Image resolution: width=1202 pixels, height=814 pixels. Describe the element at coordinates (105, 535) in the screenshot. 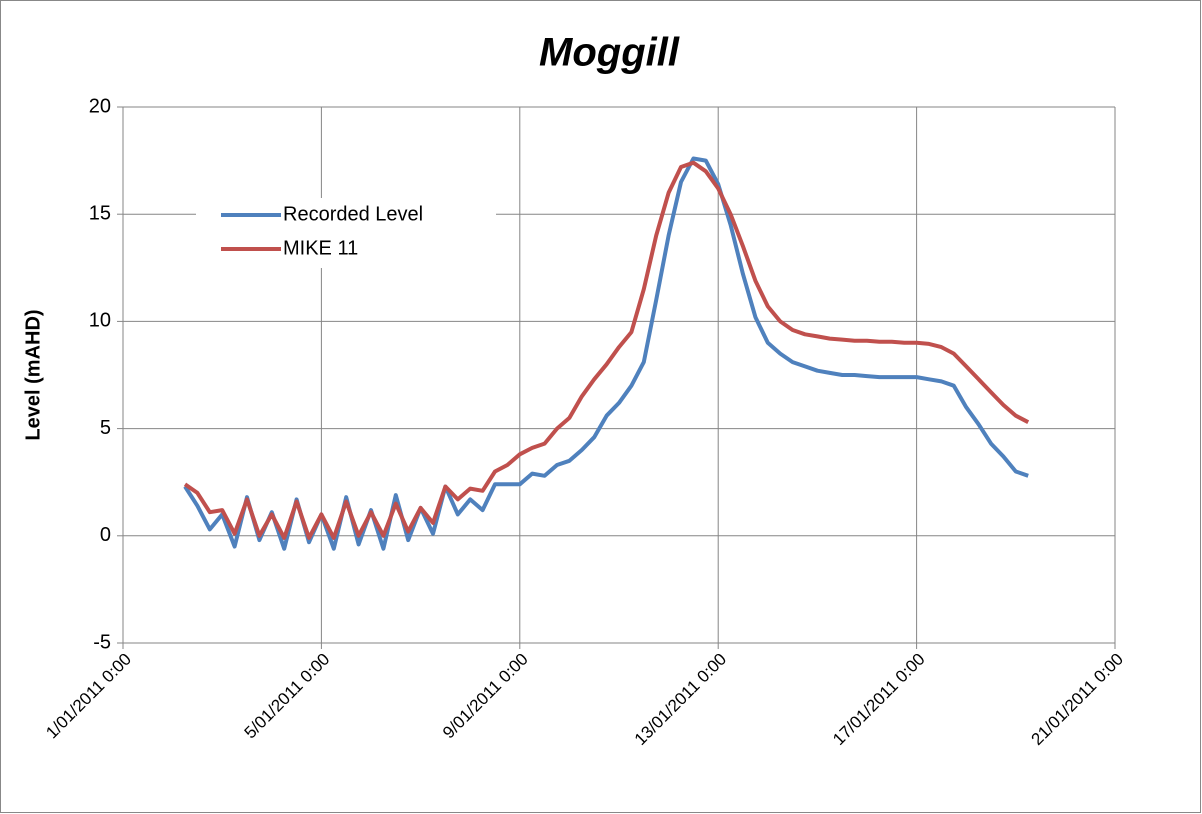

I see `y-tick-label: 0` at that location.